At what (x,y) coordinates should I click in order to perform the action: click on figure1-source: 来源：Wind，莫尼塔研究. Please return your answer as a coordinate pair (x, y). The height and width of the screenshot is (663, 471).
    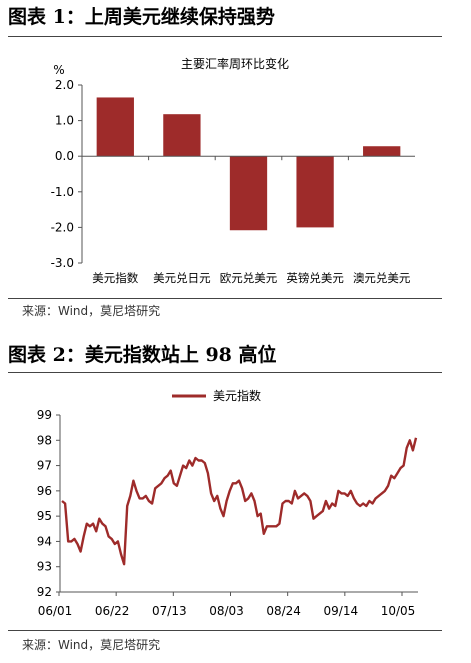
    Looking at the image, I should click on (91, 311).